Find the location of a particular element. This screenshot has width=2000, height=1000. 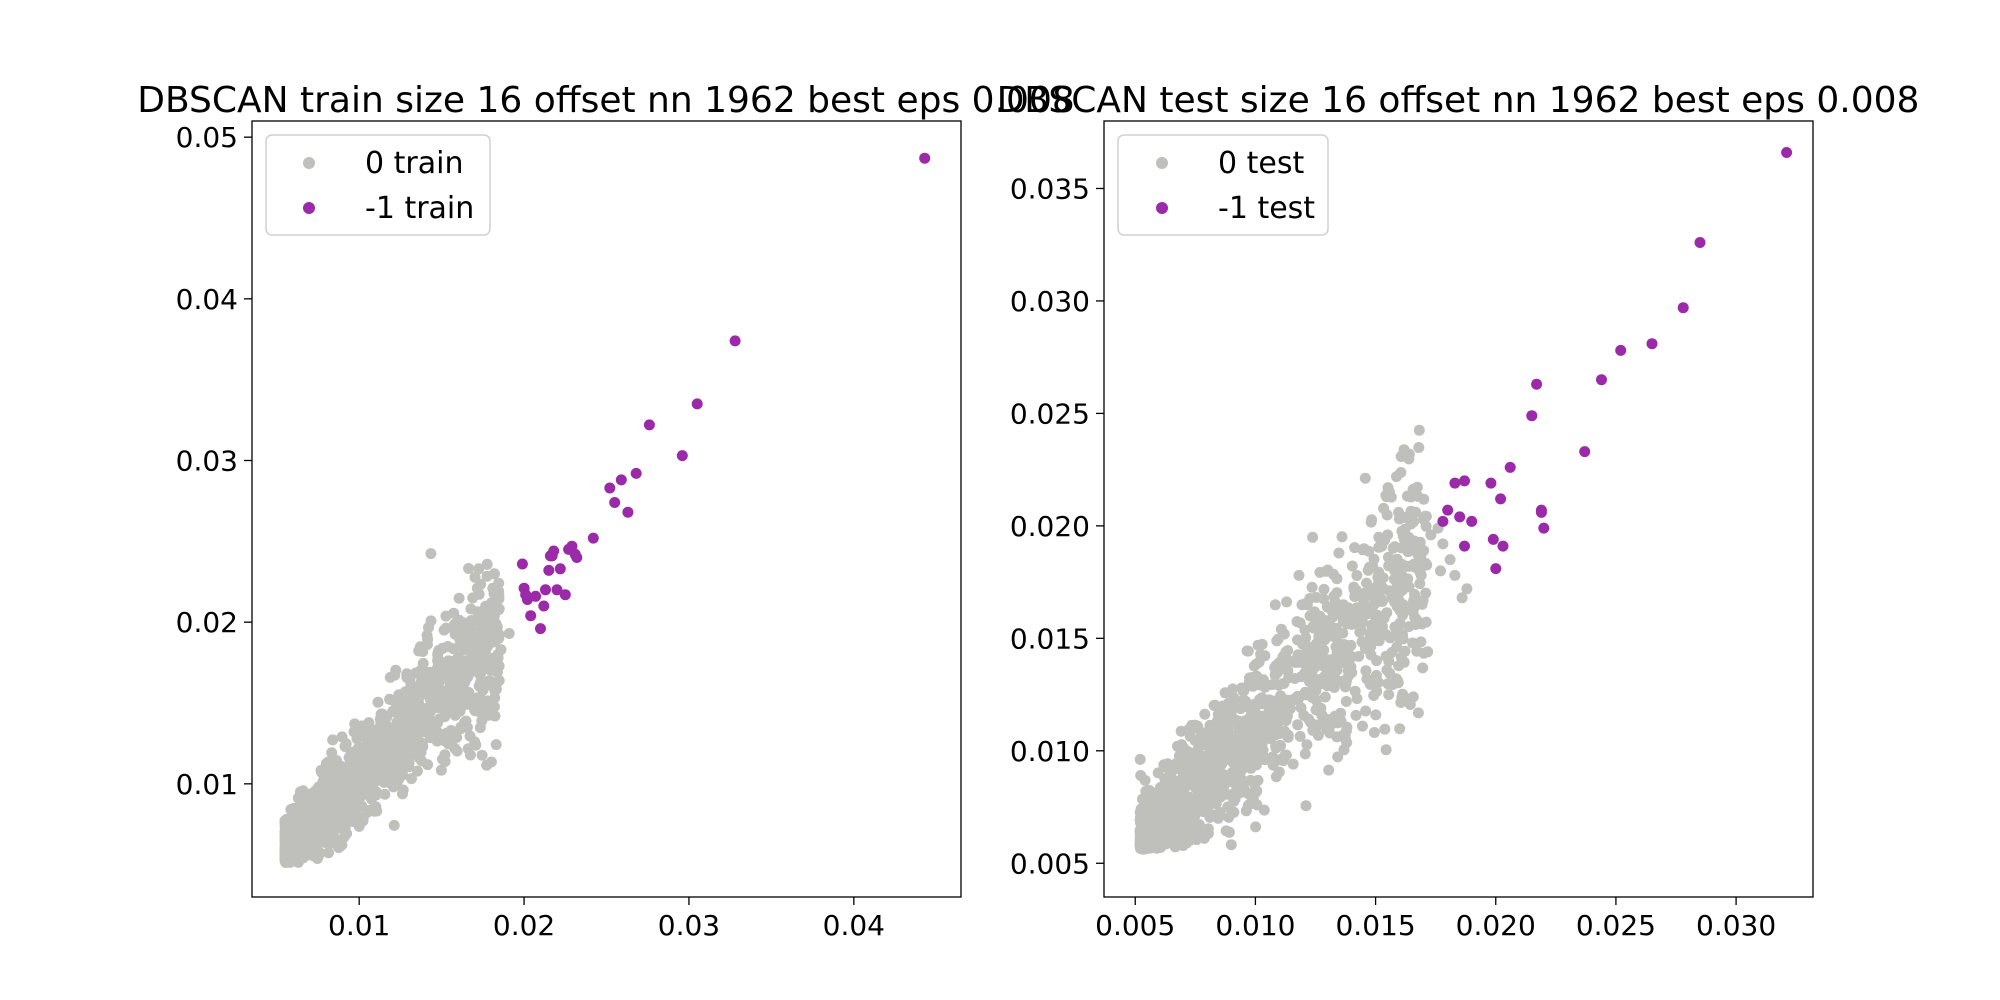

test-x-tick-label: 0.025 is located at coordinates (1616, 925).